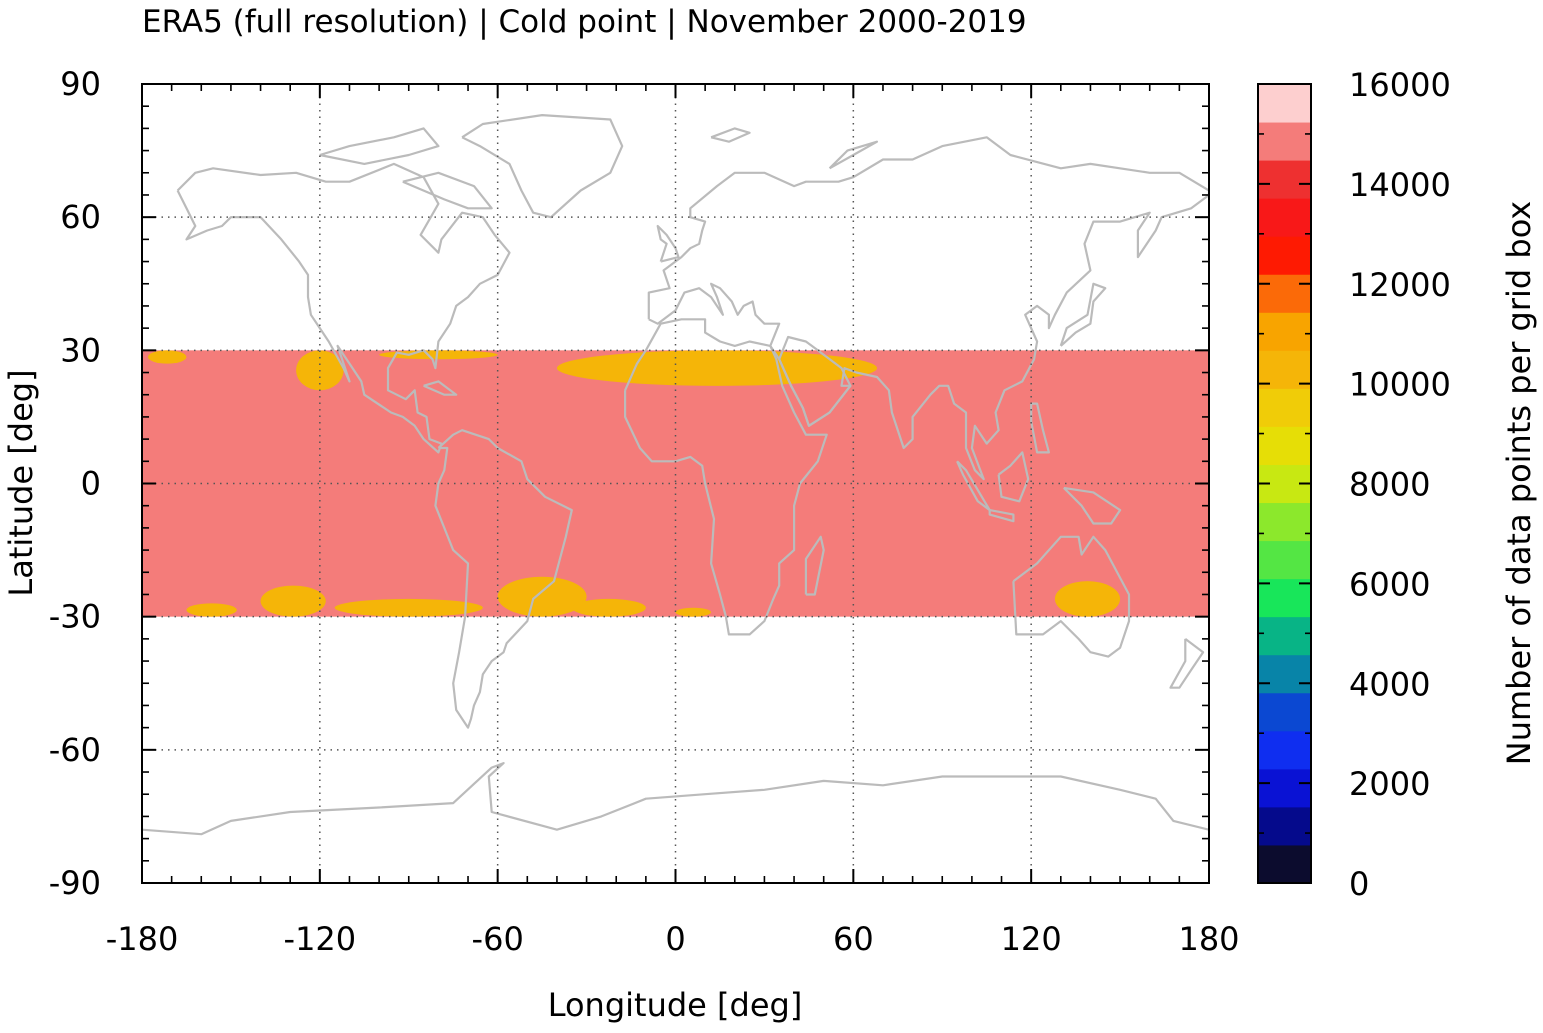 The image size is (1543, 1033). I want to click on colorbar-tick-label: 14000, so click(1400, 185).